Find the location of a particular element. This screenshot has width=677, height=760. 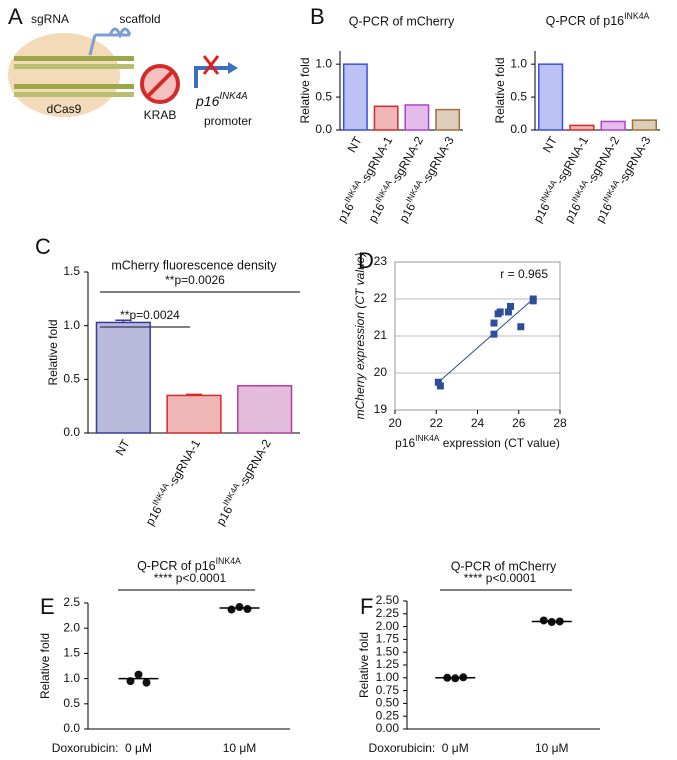

panel-label: A is located at coordinates (15, 16).